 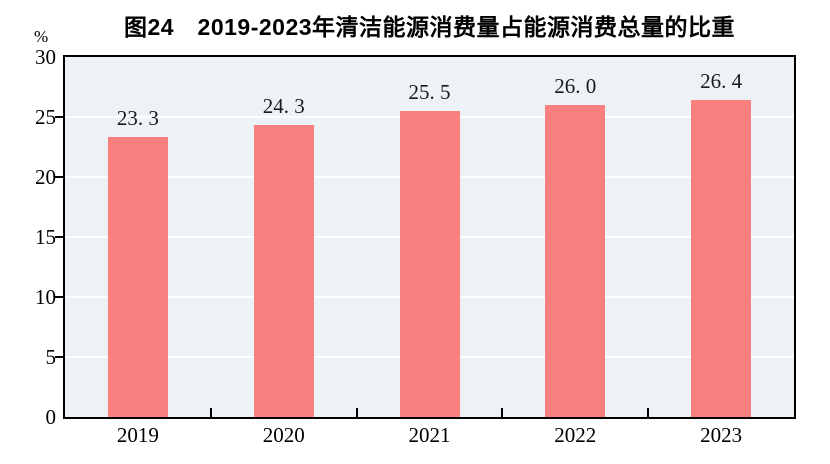 What do you see at coordinates (575, 86) in the screenshot?
I see `bar-value-label: 26. 0` at bounding box center [575, 86].